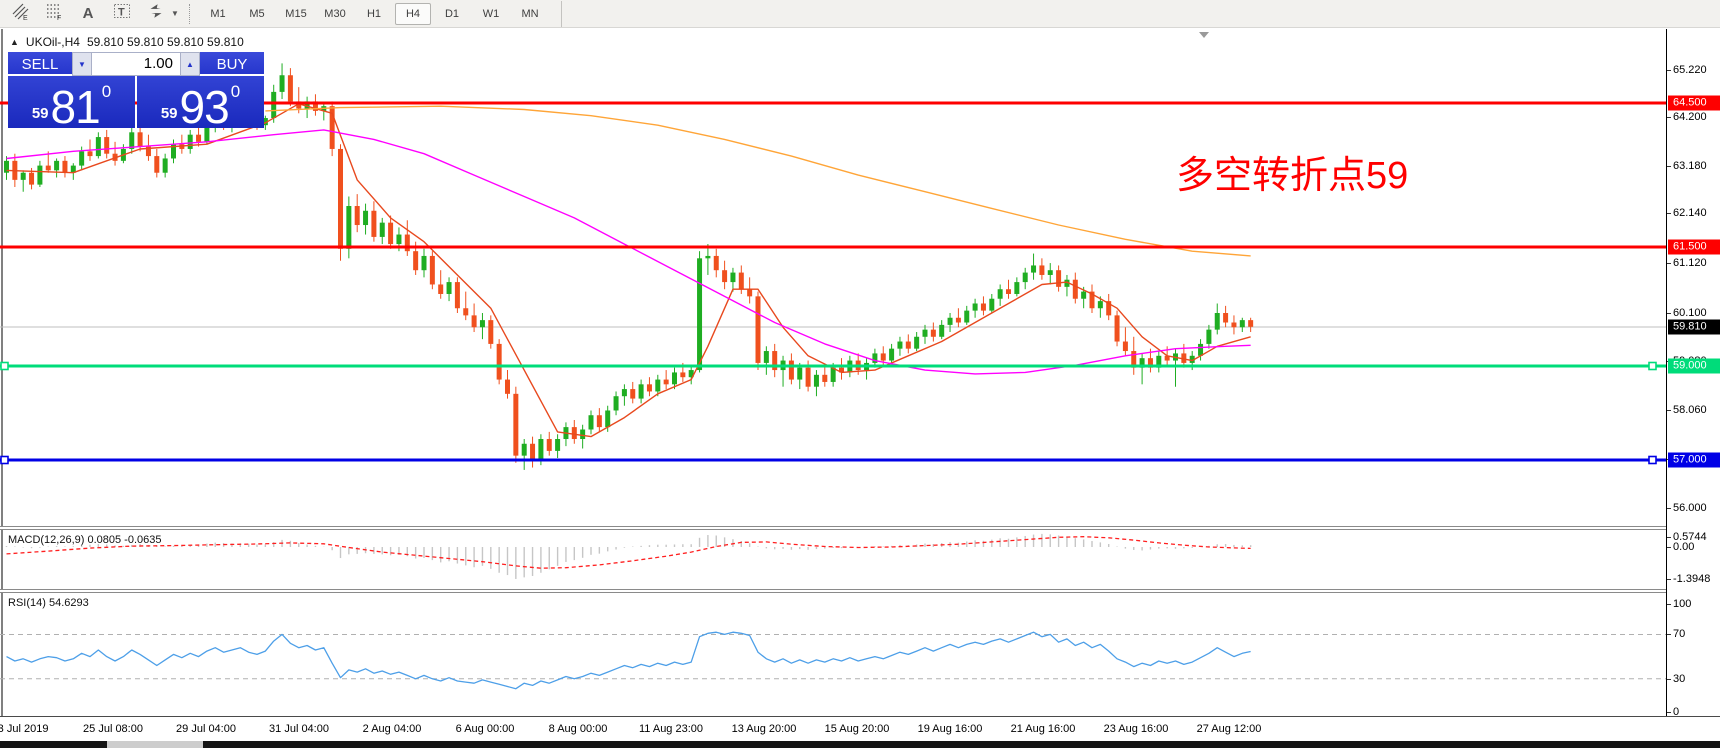 This screenshot has width=1720, height=748. I want to click on fibonacci-grid-button: F, so click(54, 14).